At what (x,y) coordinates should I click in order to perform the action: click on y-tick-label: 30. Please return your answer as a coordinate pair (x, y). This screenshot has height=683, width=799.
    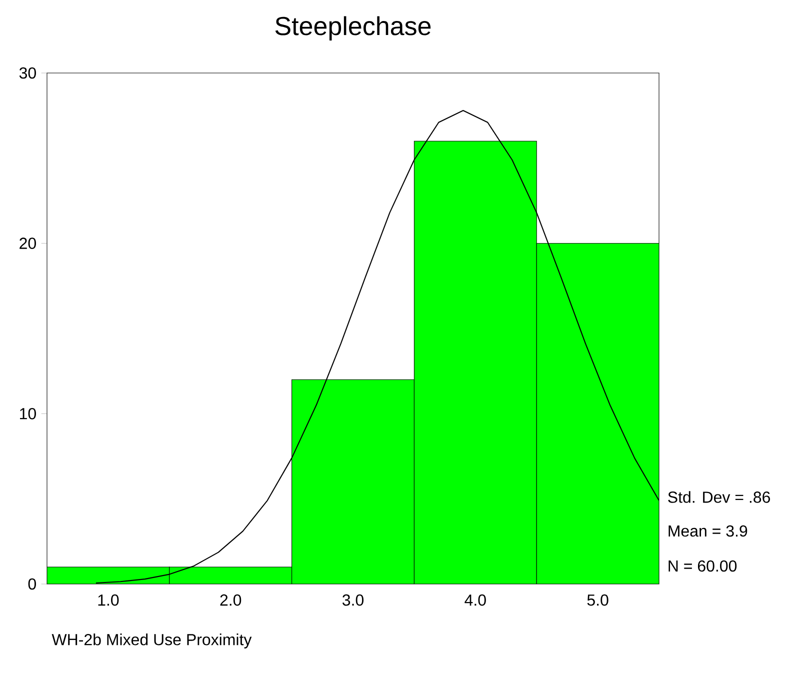
    Looking at the image, I should click on (27, 73).